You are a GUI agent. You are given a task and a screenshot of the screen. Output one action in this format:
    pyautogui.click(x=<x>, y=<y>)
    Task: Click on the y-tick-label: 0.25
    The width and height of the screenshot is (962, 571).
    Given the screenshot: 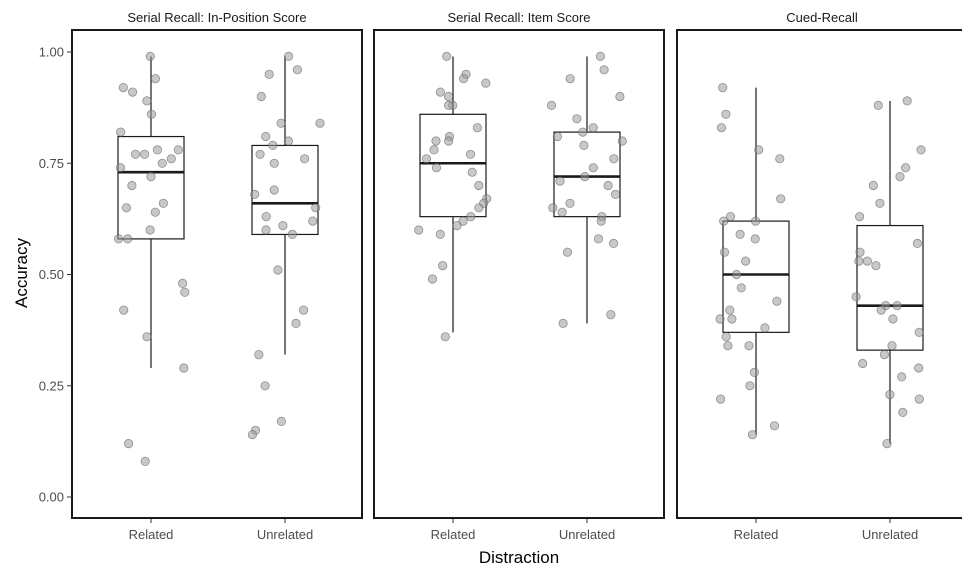 What is the action you would take?
    pyautogui.click(x=51, y=385)
    